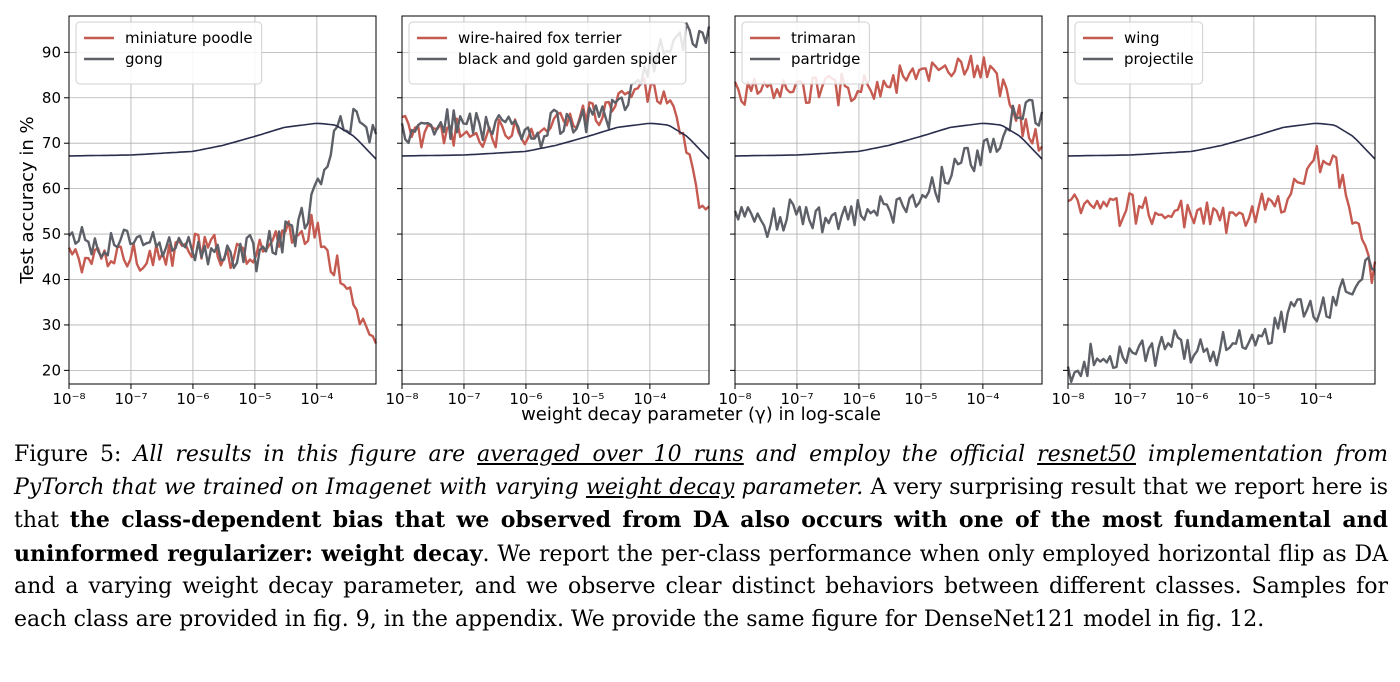 The width and height of the screenshot is (1400, 682). Describe the element at coordinates (68, 454) in the screenshot. I see `caption-label: Figure 5:` at that location.